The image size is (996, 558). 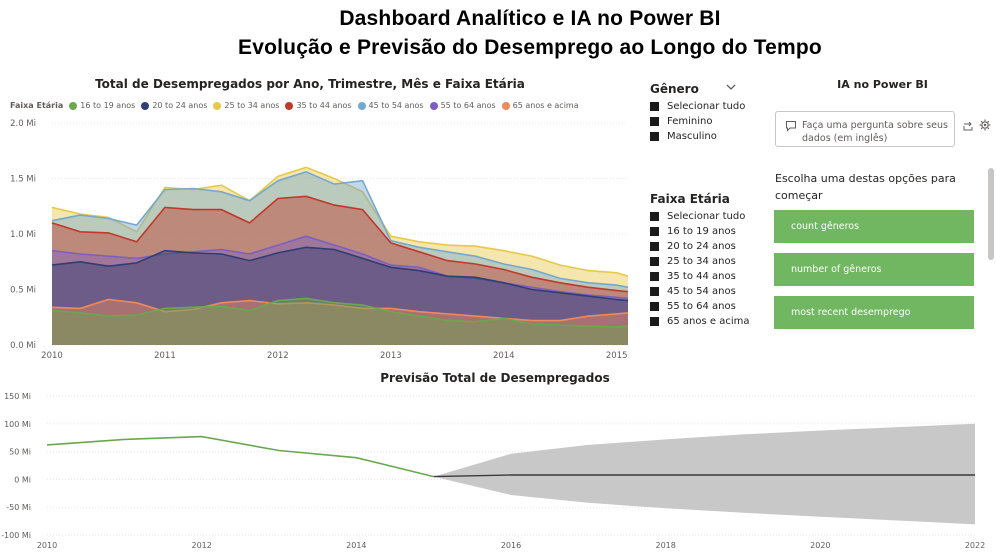 I want to click on qa-title: IA no Power BI, so click(x=882, y=84).